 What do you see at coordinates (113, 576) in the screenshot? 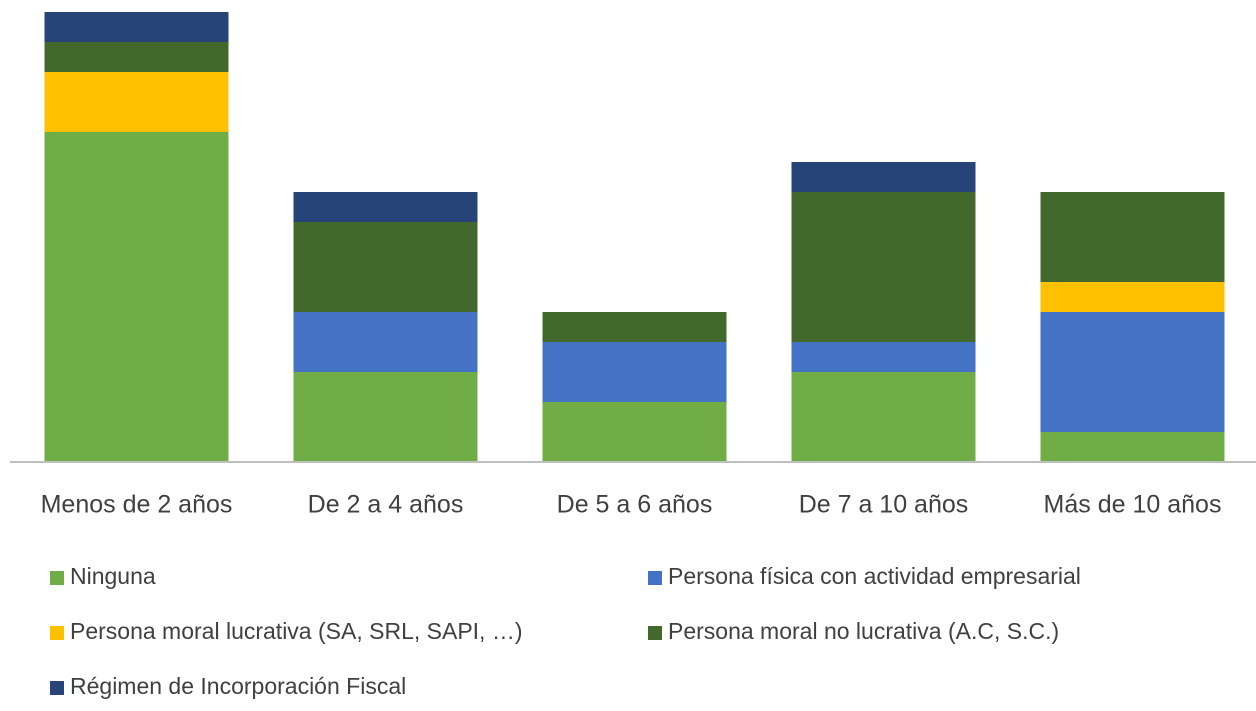
I see `legend-label: Ninguna` at bounding box center [113, 576].